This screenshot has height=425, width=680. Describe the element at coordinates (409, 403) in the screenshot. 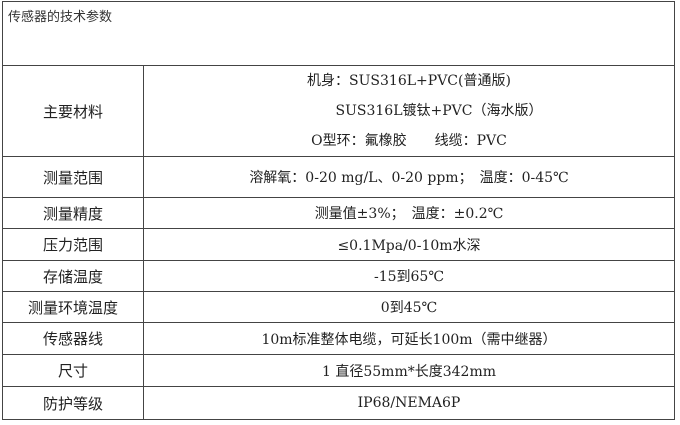

I see `row-value: IP68/NEMA6P` at that location.